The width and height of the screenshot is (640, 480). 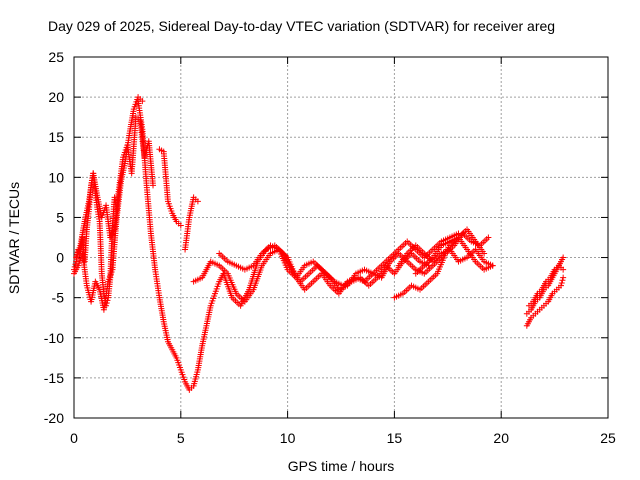 I want to click on series-mid-segment-a, so click(x=170, y=187).